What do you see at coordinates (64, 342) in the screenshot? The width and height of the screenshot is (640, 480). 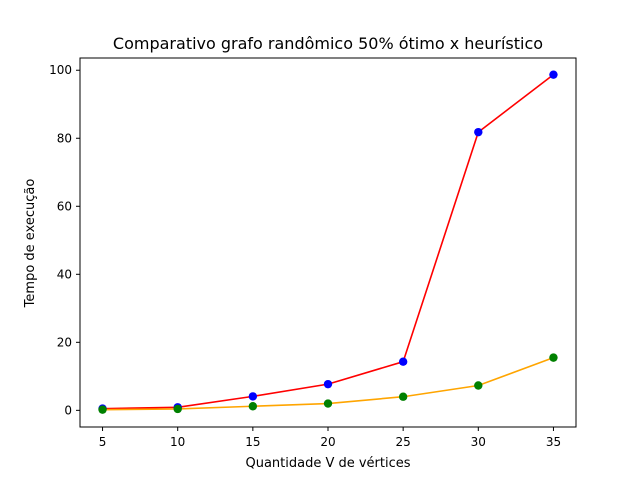 I see `y-tick-label: 20` at bounding box center [64, 342].